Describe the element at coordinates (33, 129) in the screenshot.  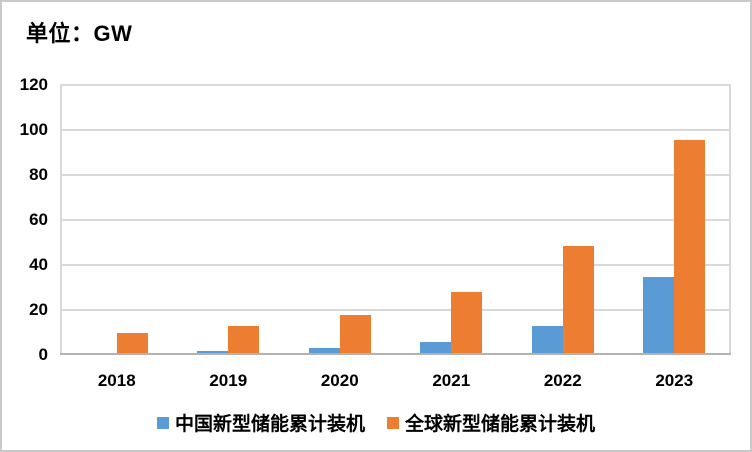
I see `y-axis-label-100: 100` at that location.